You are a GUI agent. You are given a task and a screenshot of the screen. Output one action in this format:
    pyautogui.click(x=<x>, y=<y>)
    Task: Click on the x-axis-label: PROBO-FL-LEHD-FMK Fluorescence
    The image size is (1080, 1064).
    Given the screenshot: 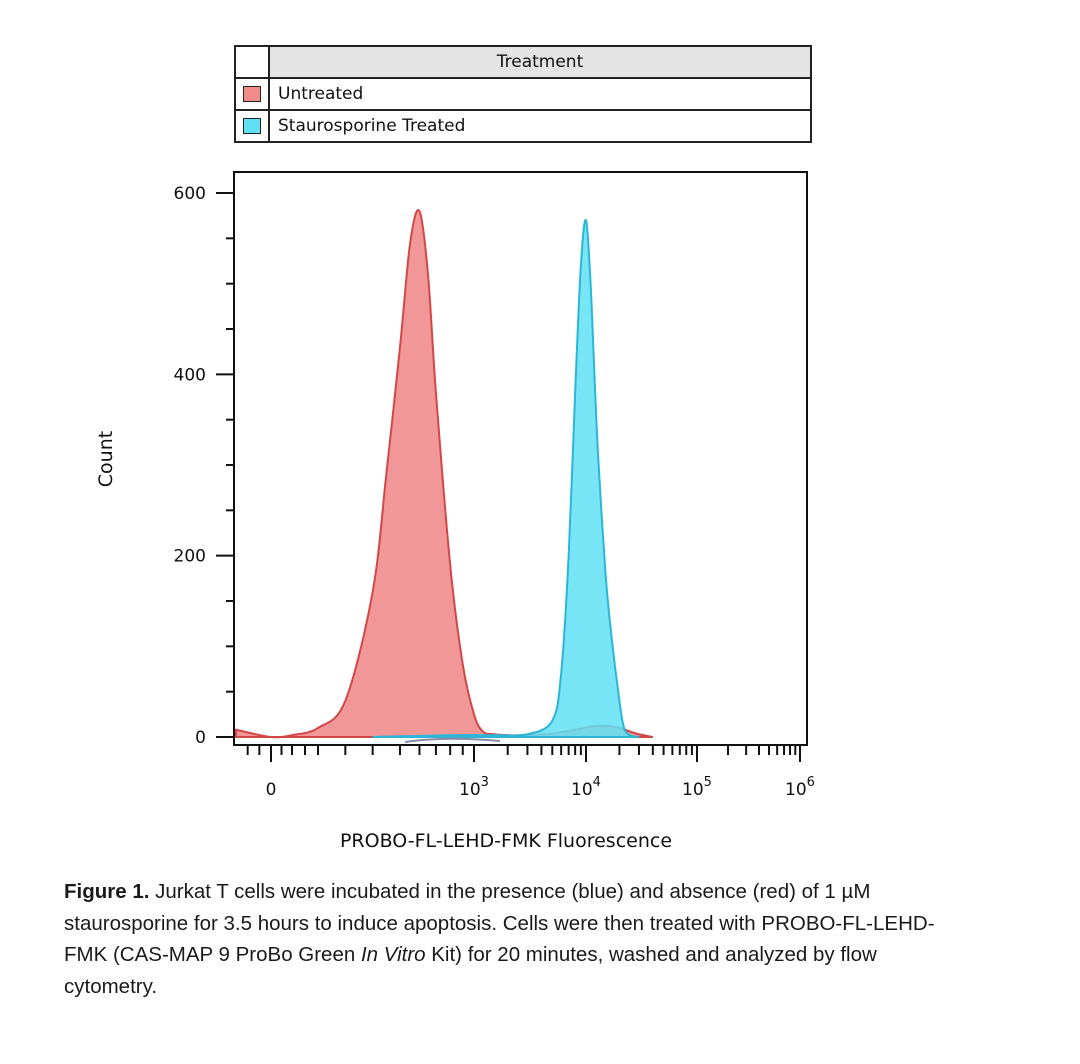 What is the action you would take?
    pyautogui.click(x=506, y=841)
    